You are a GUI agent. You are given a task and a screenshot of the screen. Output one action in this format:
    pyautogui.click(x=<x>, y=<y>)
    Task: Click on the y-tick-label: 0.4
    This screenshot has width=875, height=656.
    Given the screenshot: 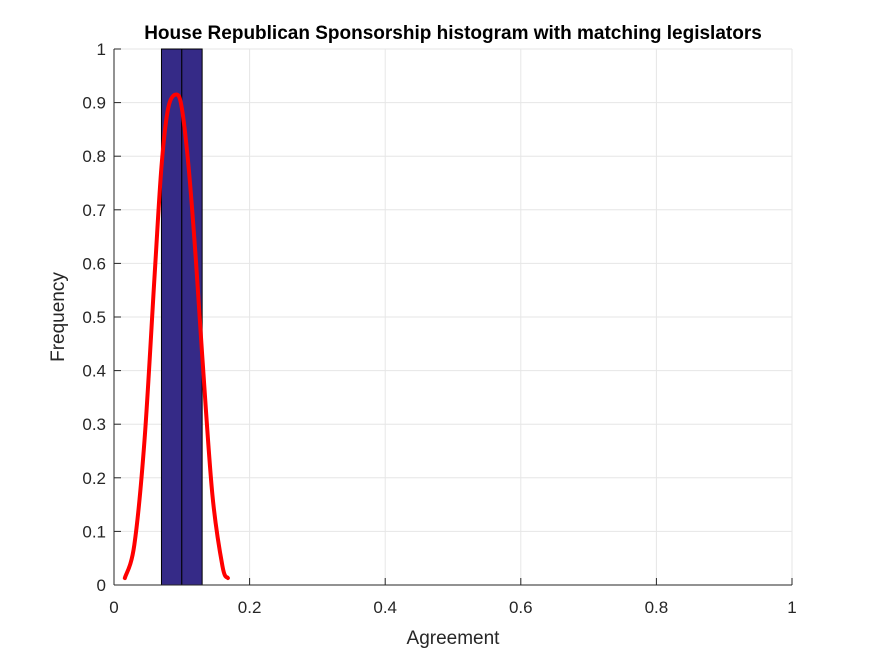 What is the action you would take?
    pyautogui.click(x=94, y=371)
    